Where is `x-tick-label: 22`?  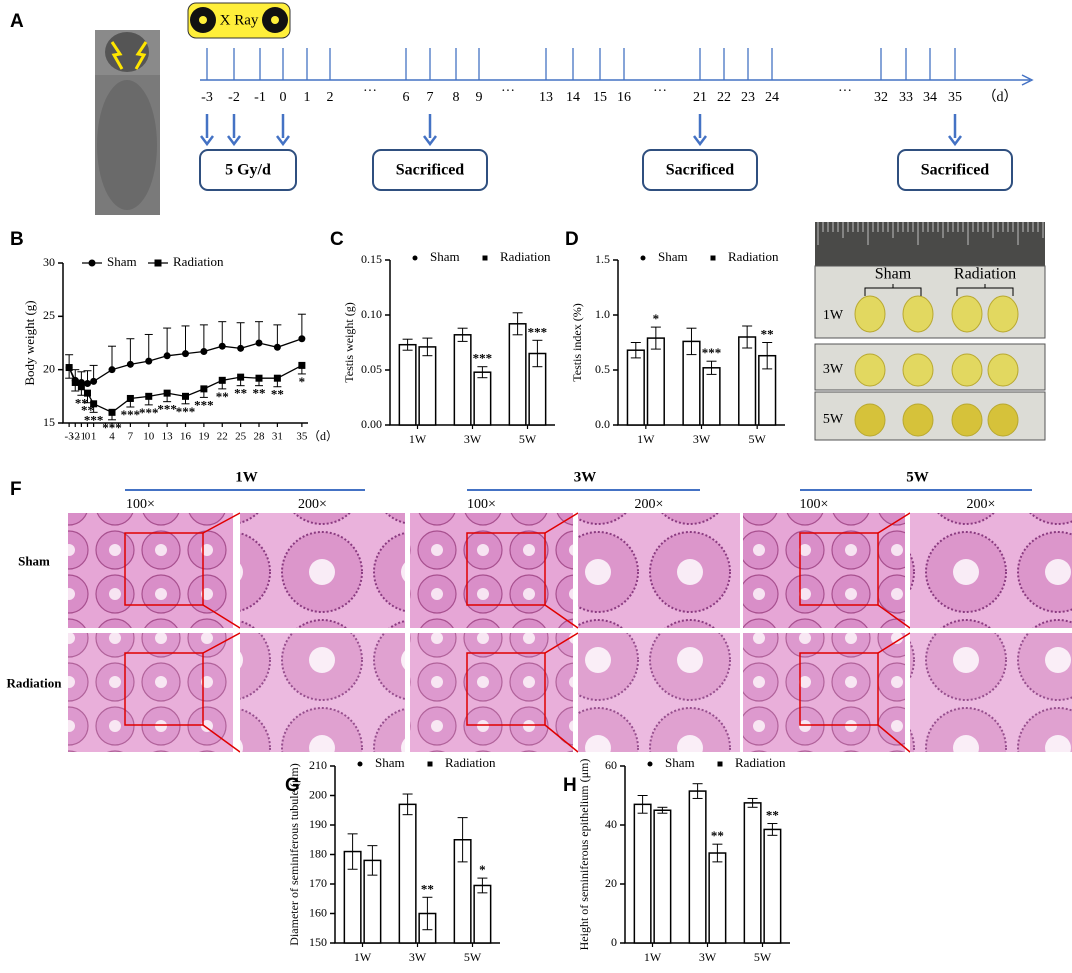
x-tick-label: 22 is located at coordinates (222, 437).